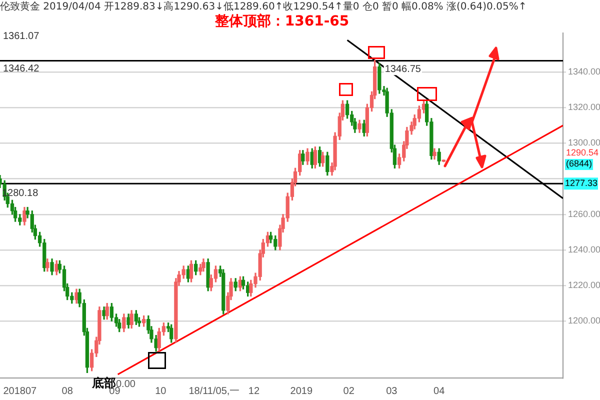  Describe the element at coordinates (584, 285) in the screenshot. I see `y-tick-label: 1220.00` at that location.